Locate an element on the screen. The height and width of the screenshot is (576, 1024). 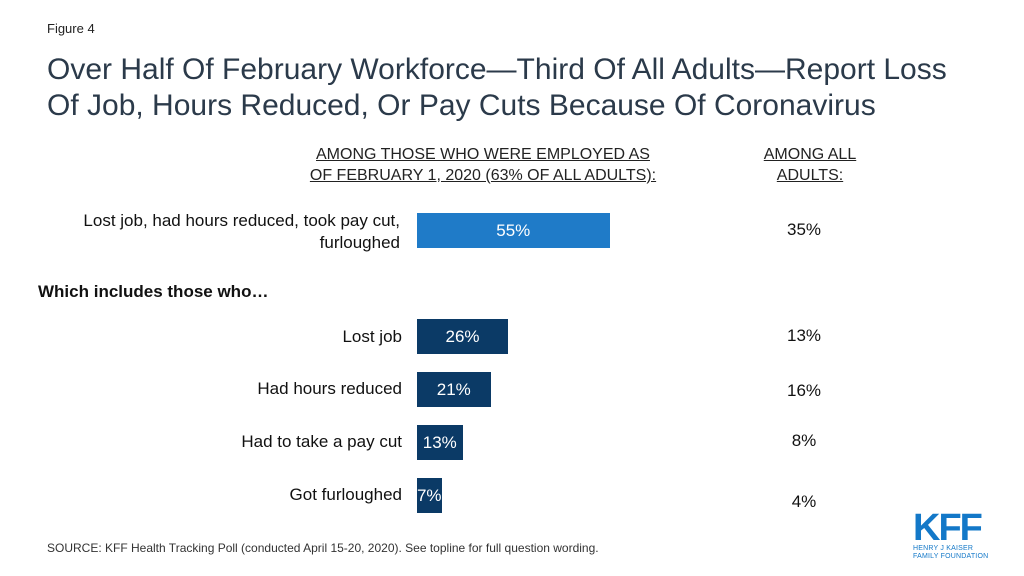
category-label-pay-cut: Had to take a pay cut is located at coordinates (321, 441).